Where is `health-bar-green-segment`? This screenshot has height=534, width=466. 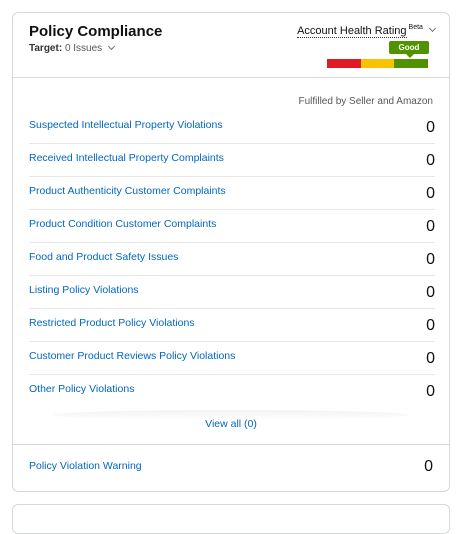 health-bar-green-segment is located at coordinates (411, 63).